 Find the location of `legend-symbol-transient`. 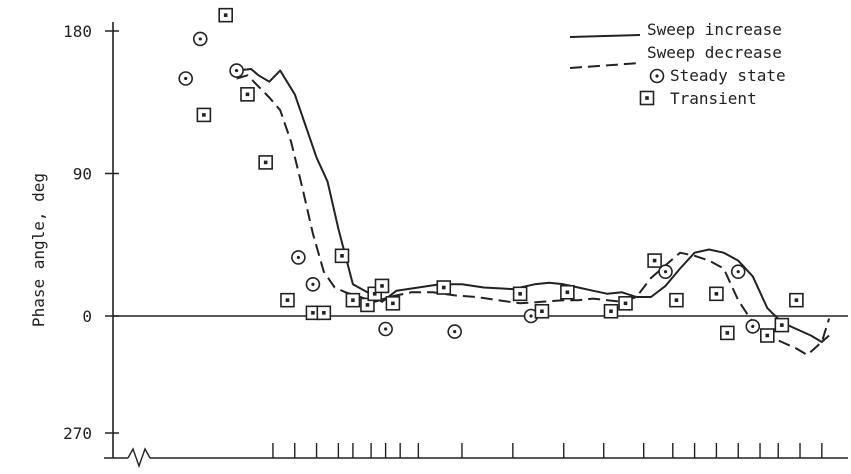

legend-symbol-transient is located at coordinates (647, 98).